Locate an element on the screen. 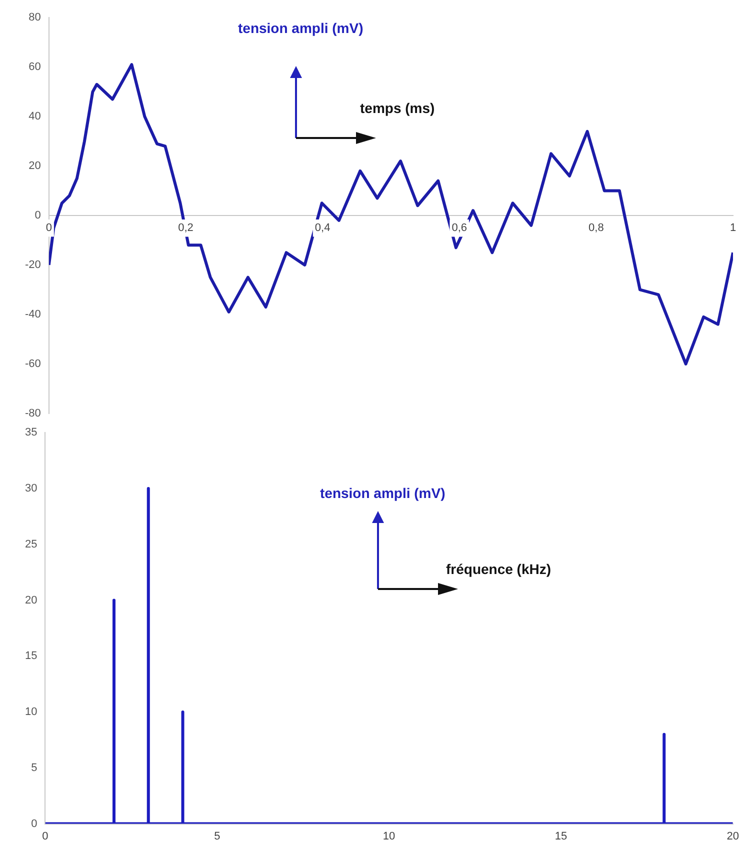 The width and height of the screenshot is (753, 861). x-tick-label: 0,6 is located at coordinates (460, 228).